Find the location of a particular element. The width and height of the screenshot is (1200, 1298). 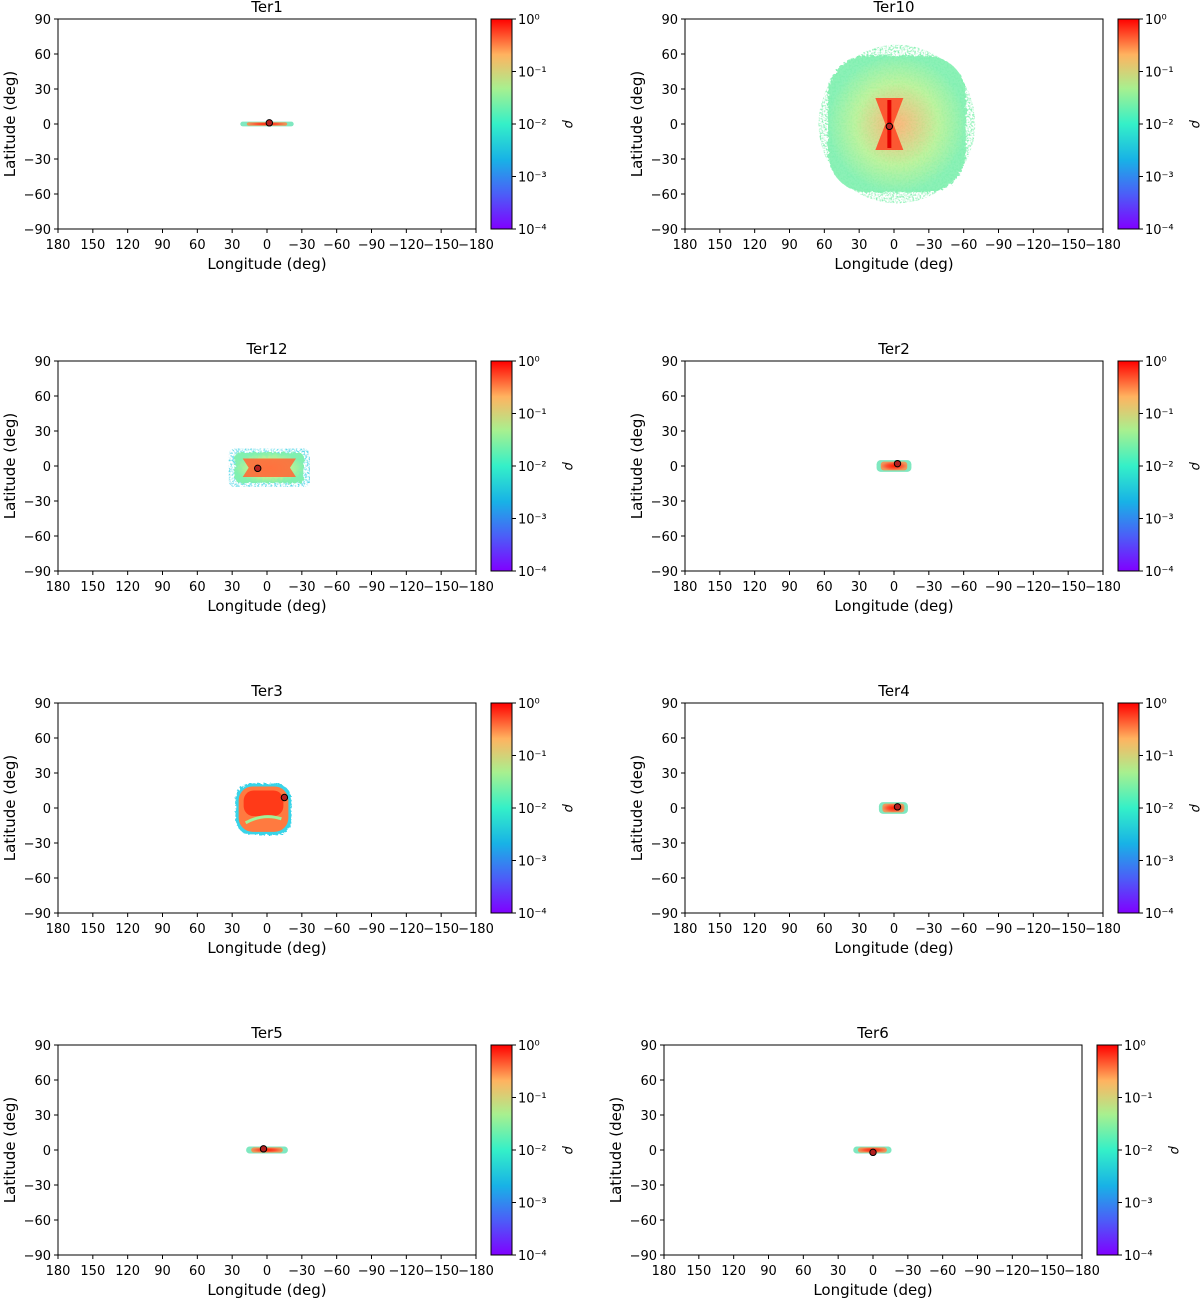

x-axis-label: Longitude (deg) is located at coordinates (266, 948).